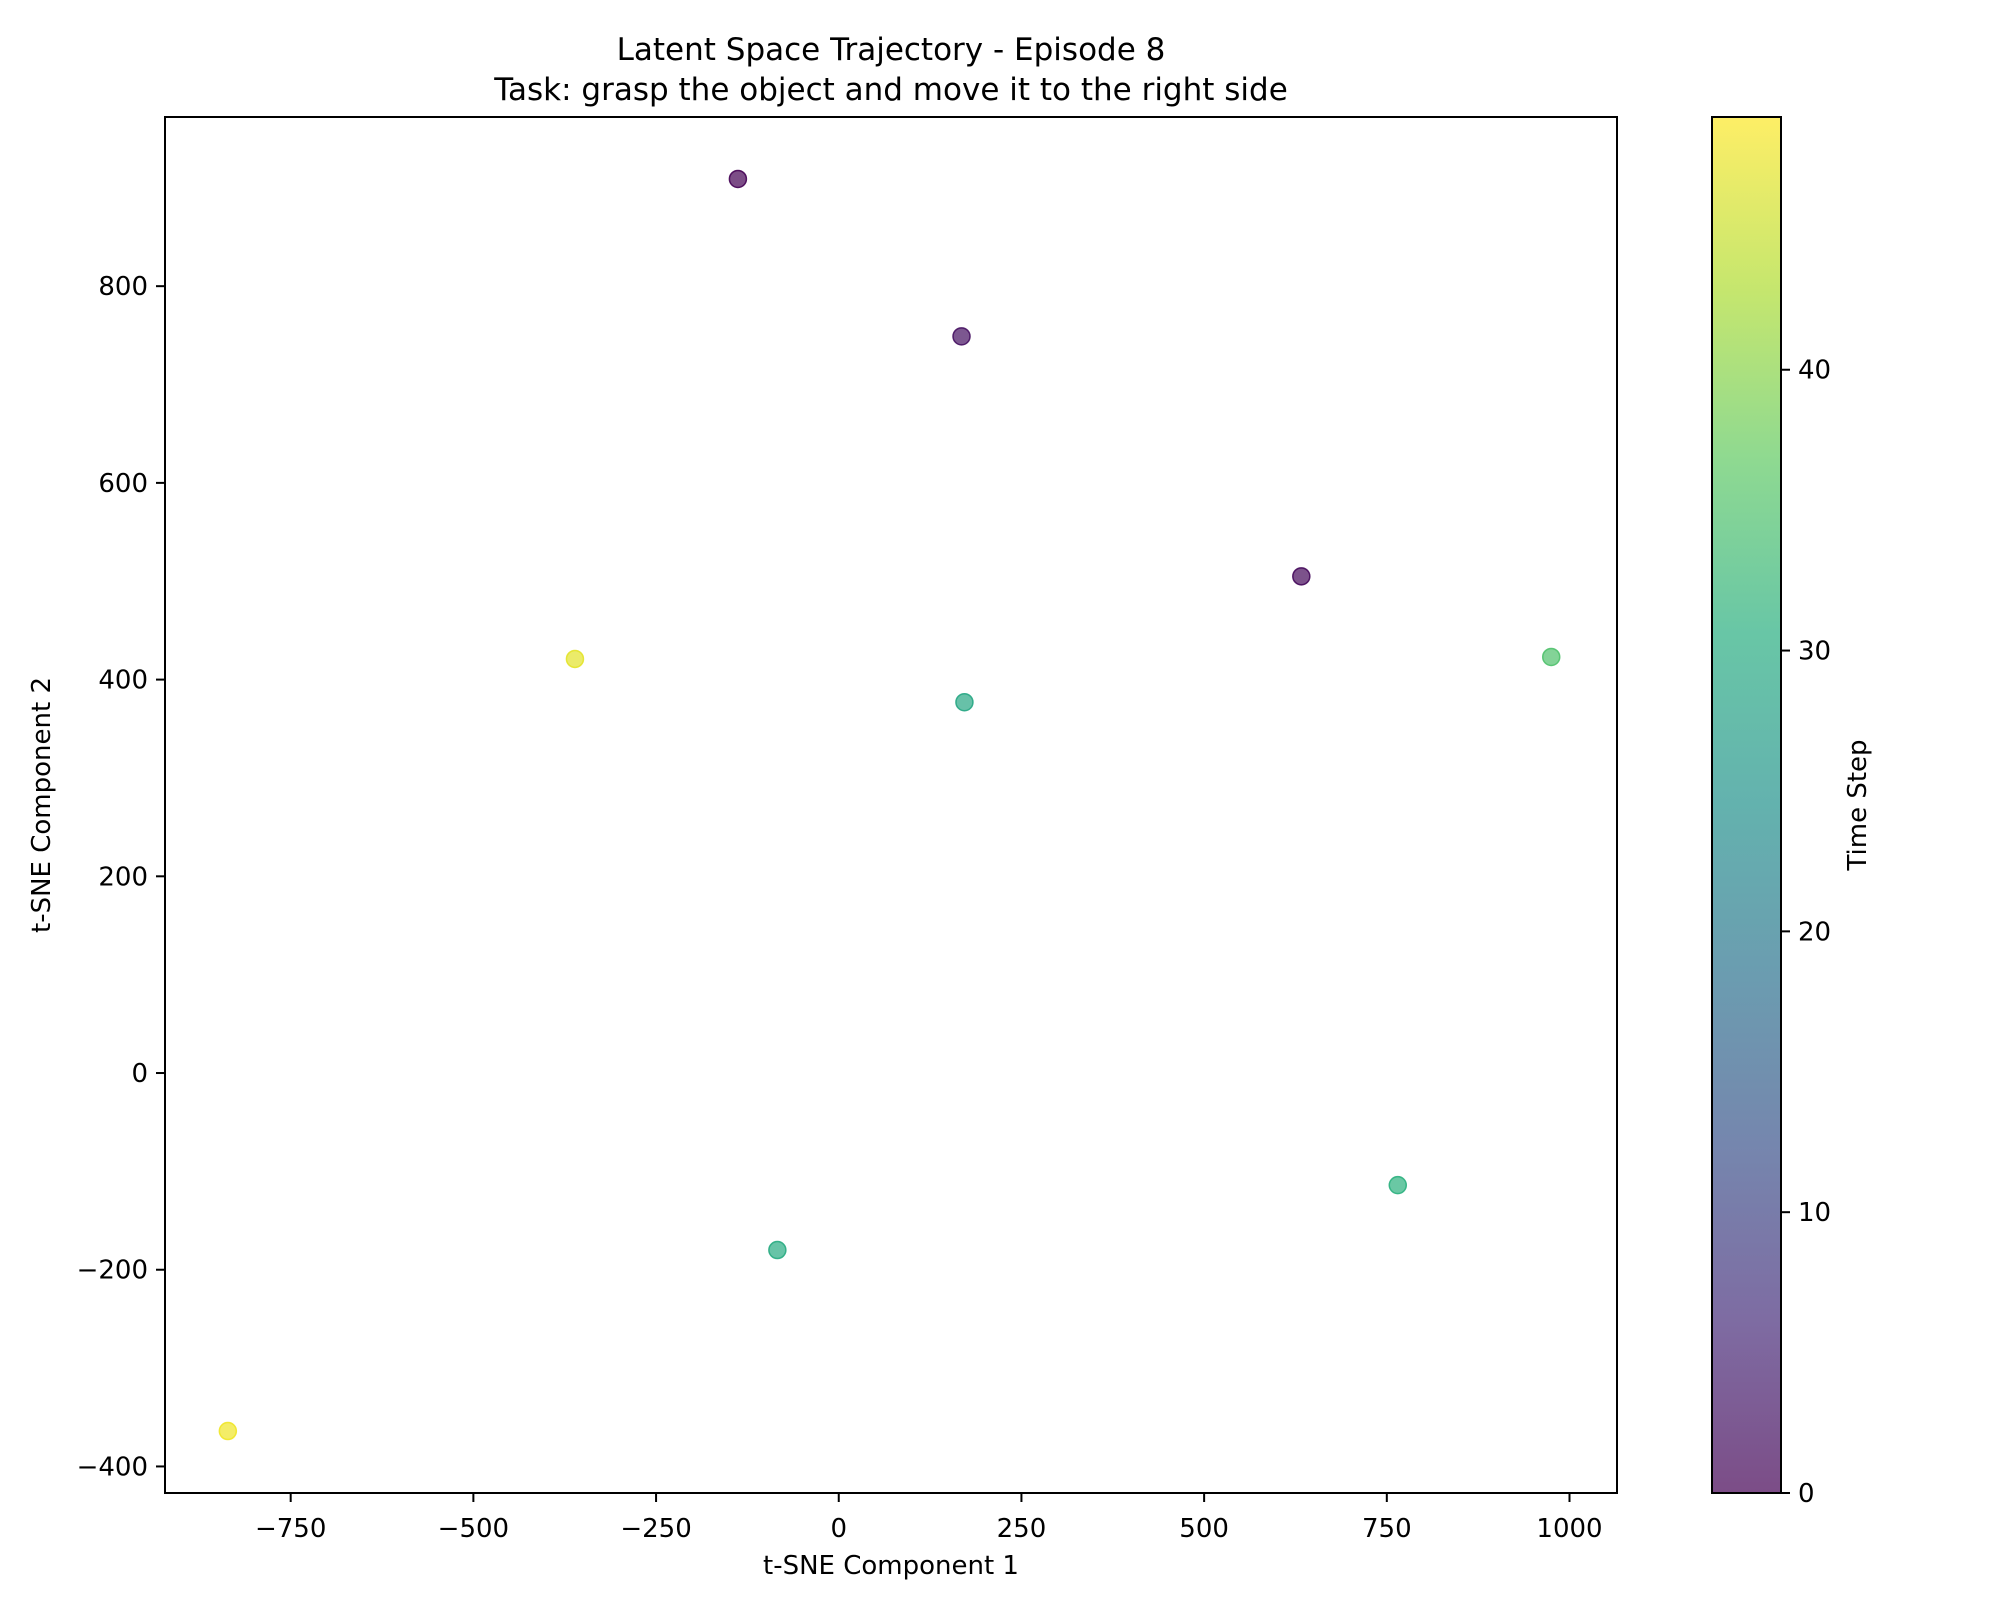  What do you see at coordinates (1814, 652) in the screenshot?
I see `colorbar-tick-label: 30` at bounding box center [1814, 652].